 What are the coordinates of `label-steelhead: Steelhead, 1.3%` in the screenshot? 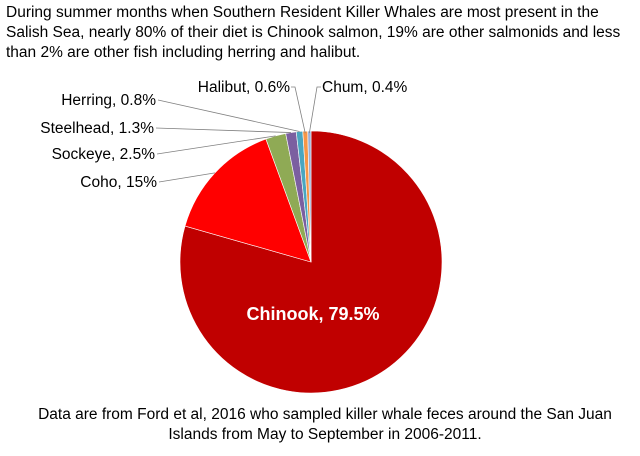 It's located at (97, 128).